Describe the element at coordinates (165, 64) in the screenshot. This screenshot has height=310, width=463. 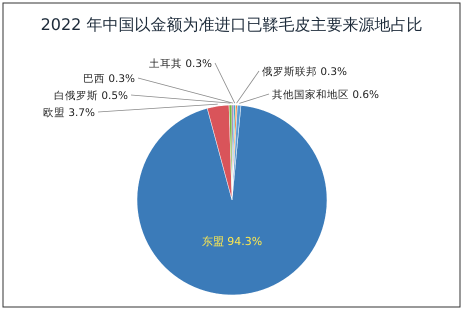
I see `slice-label: 土耳其` at that location.